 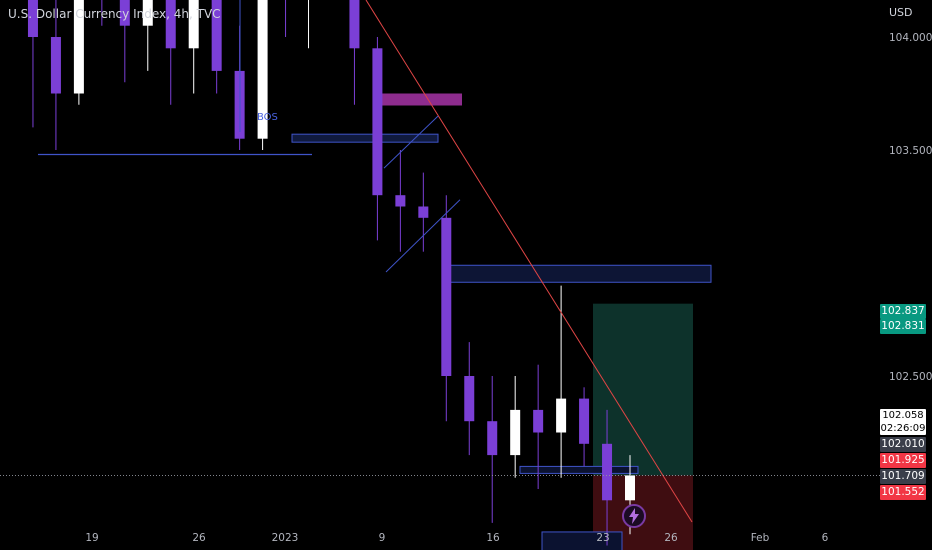 I want to click on price-tag-target-top: 102.837, so click(x=903, y=311).